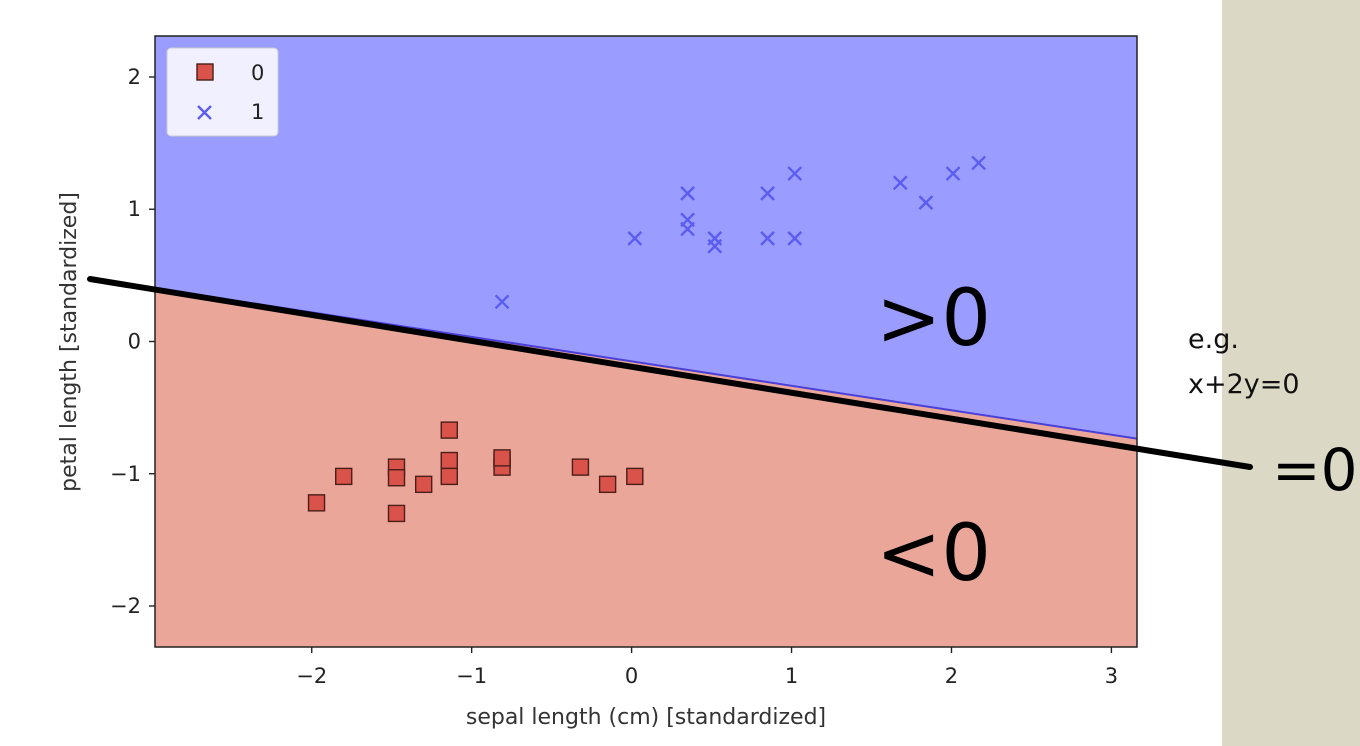  I want to click on legend-box, so click(222, 92).